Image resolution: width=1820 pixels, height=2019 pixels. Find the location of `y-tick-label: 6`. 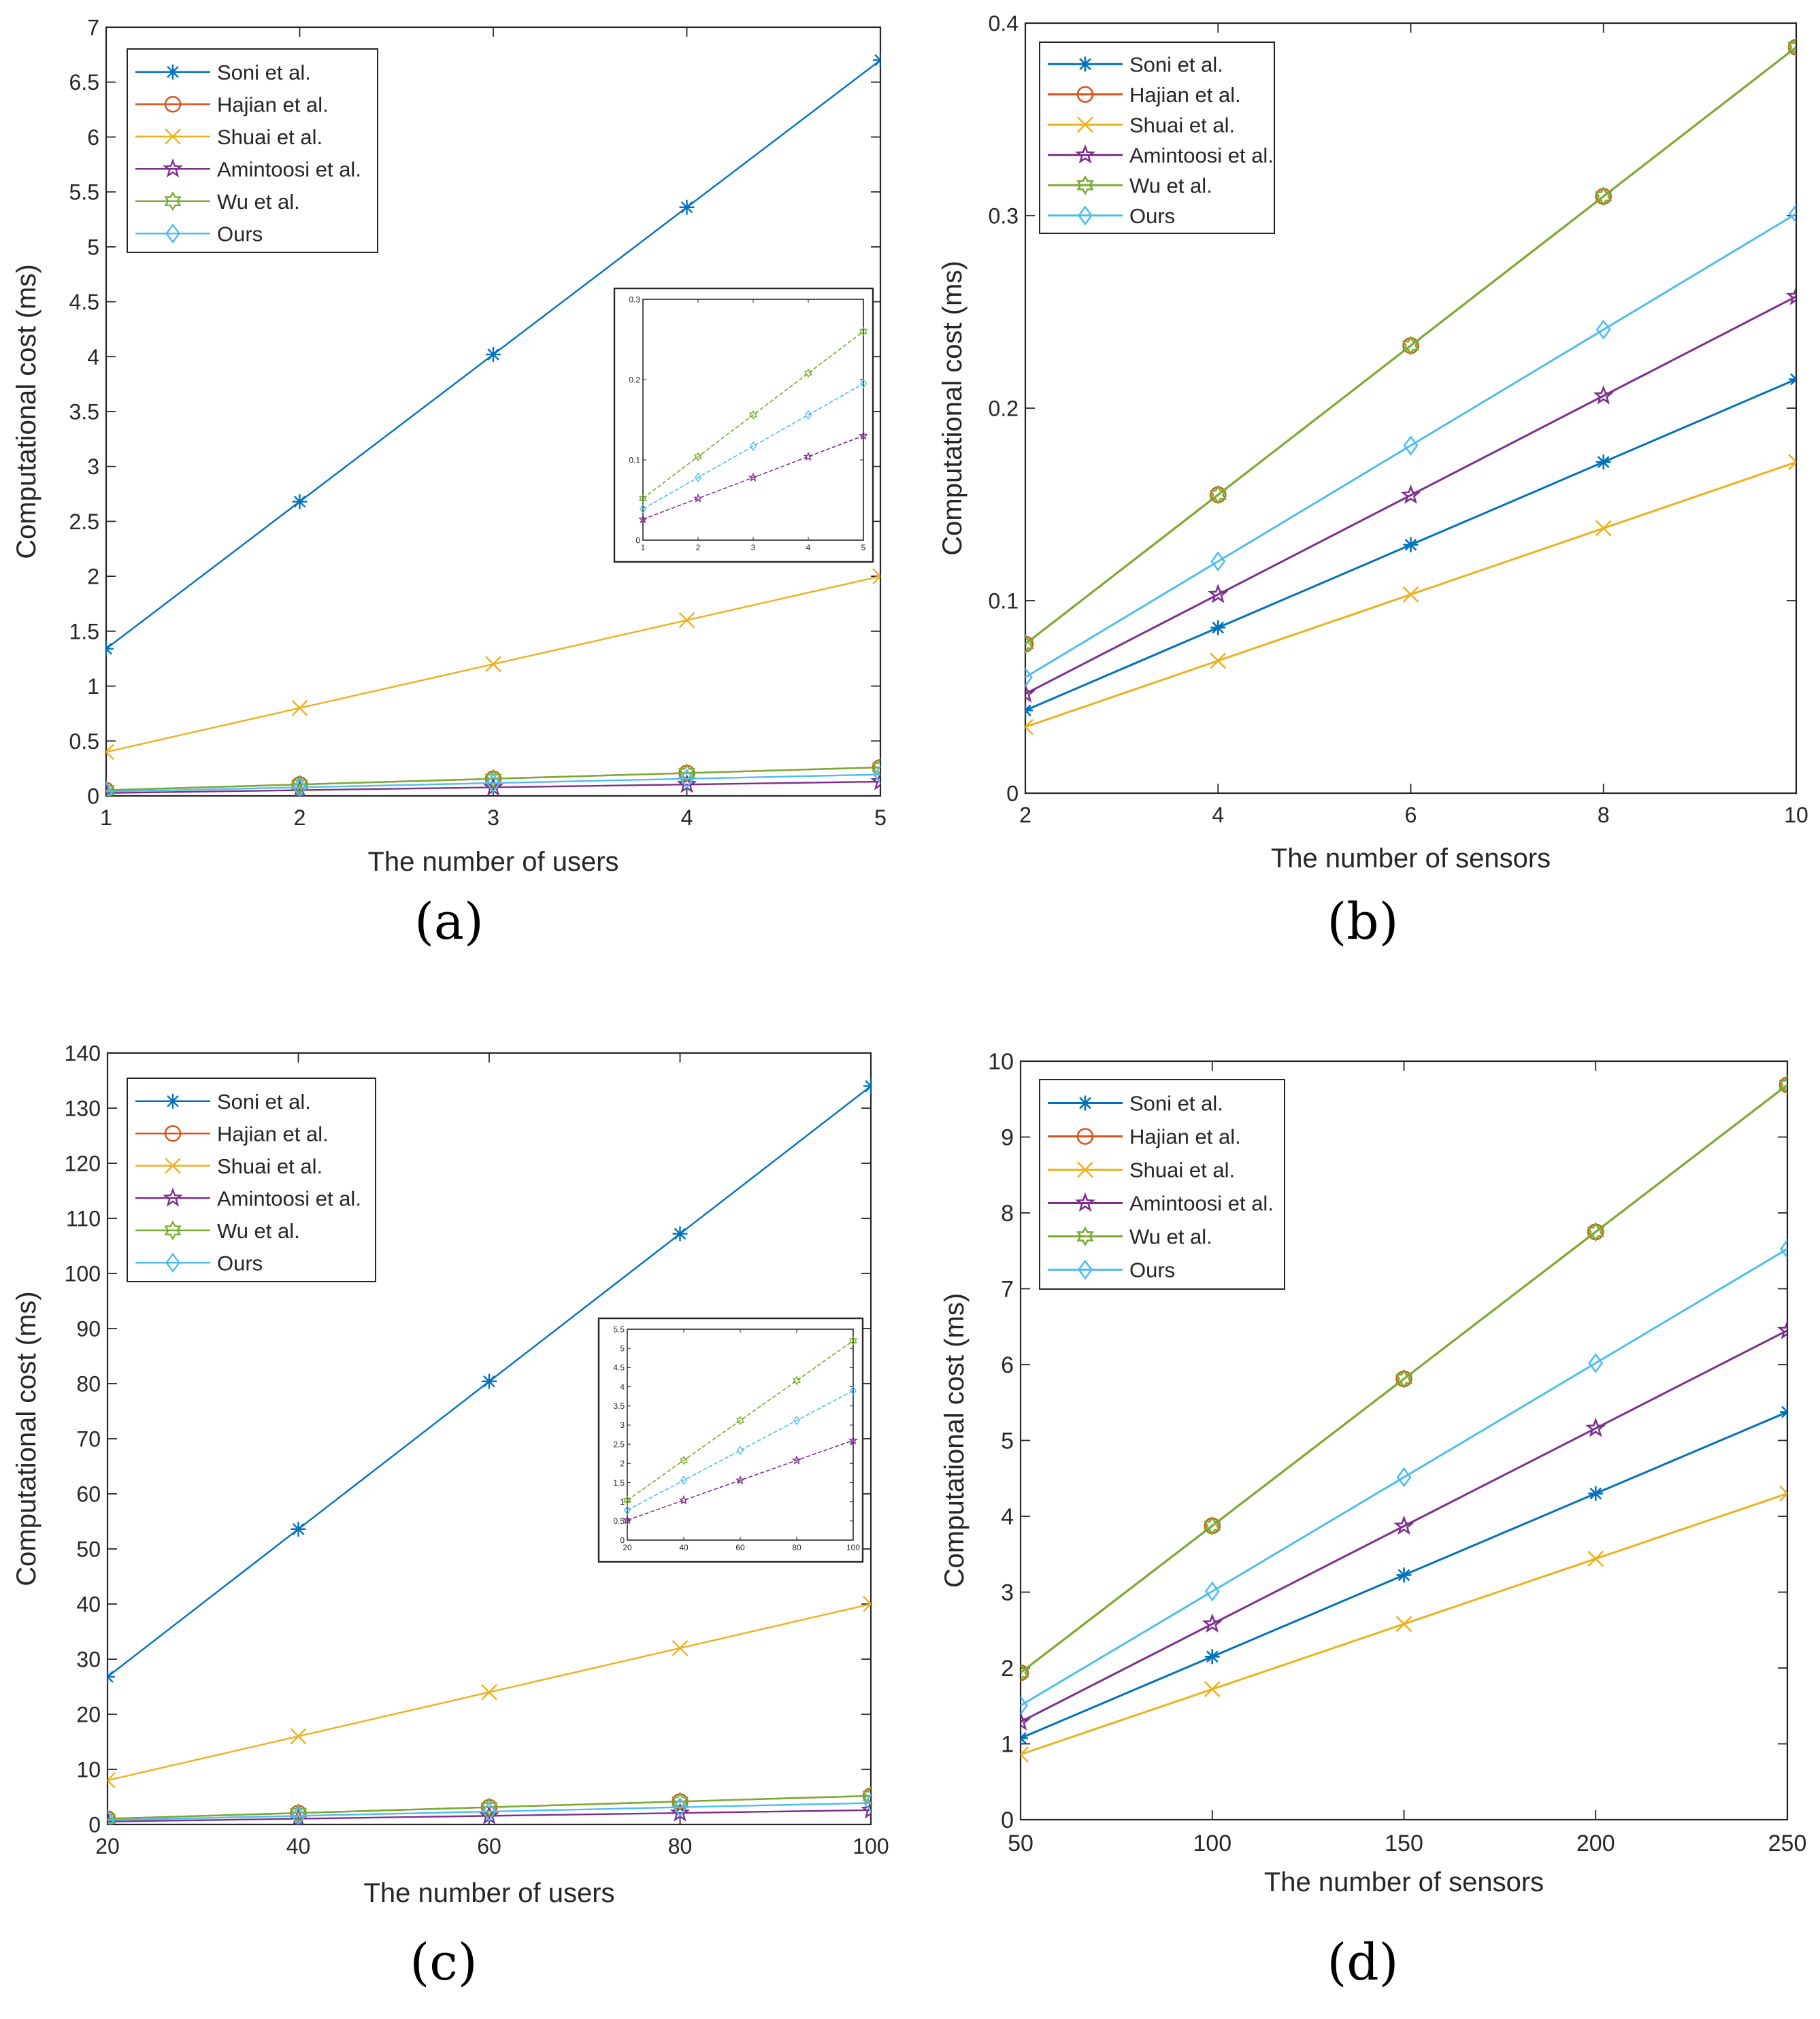

y-tick-label: 6 is located at coordinates (93, 137).